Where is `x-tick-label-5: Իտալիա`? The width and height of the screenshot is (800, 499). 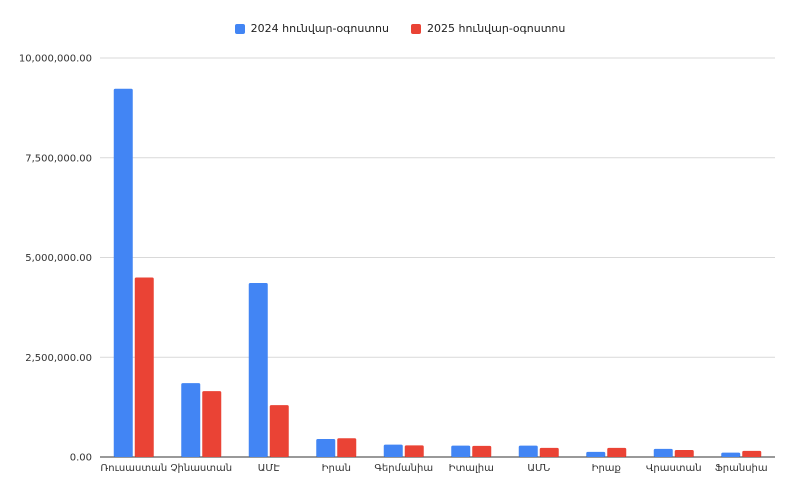 x-tick-label-5: Իտալիա is located at coordinates (471, 468).